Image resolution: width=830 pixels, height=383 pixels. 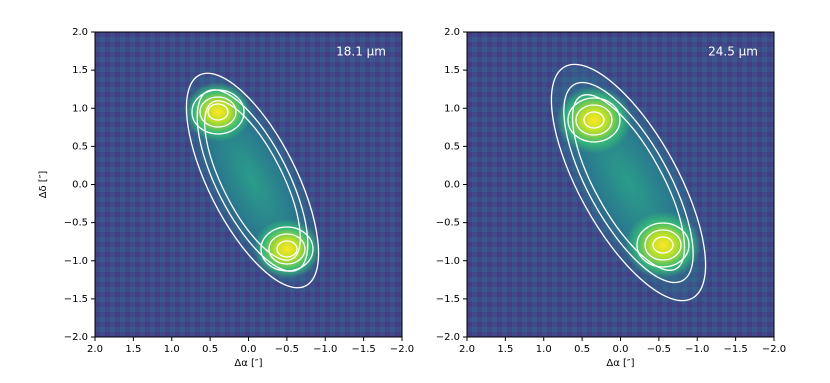 What do you see at coordinates (43, 185) in the screenshot?
I see `y-axis-label: Δδ [″]` at bounding box center [43, 185].